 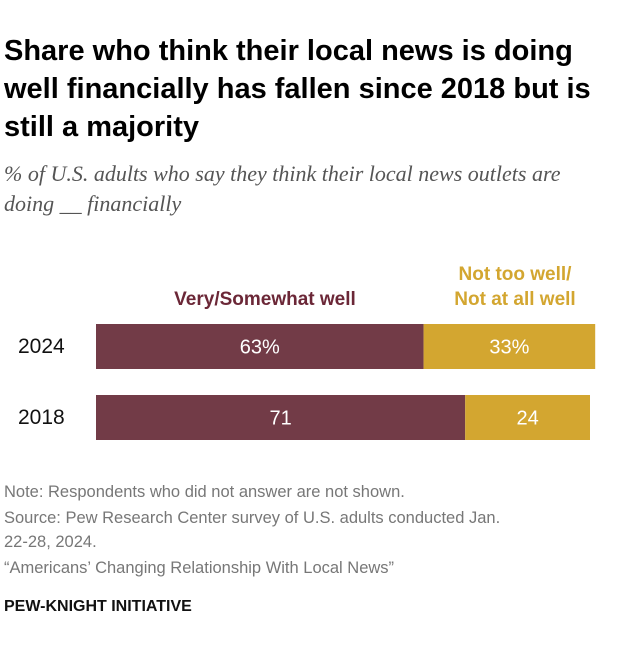 I want to click on data-label-2018-series-1: 24, so click(x=527, y=419).